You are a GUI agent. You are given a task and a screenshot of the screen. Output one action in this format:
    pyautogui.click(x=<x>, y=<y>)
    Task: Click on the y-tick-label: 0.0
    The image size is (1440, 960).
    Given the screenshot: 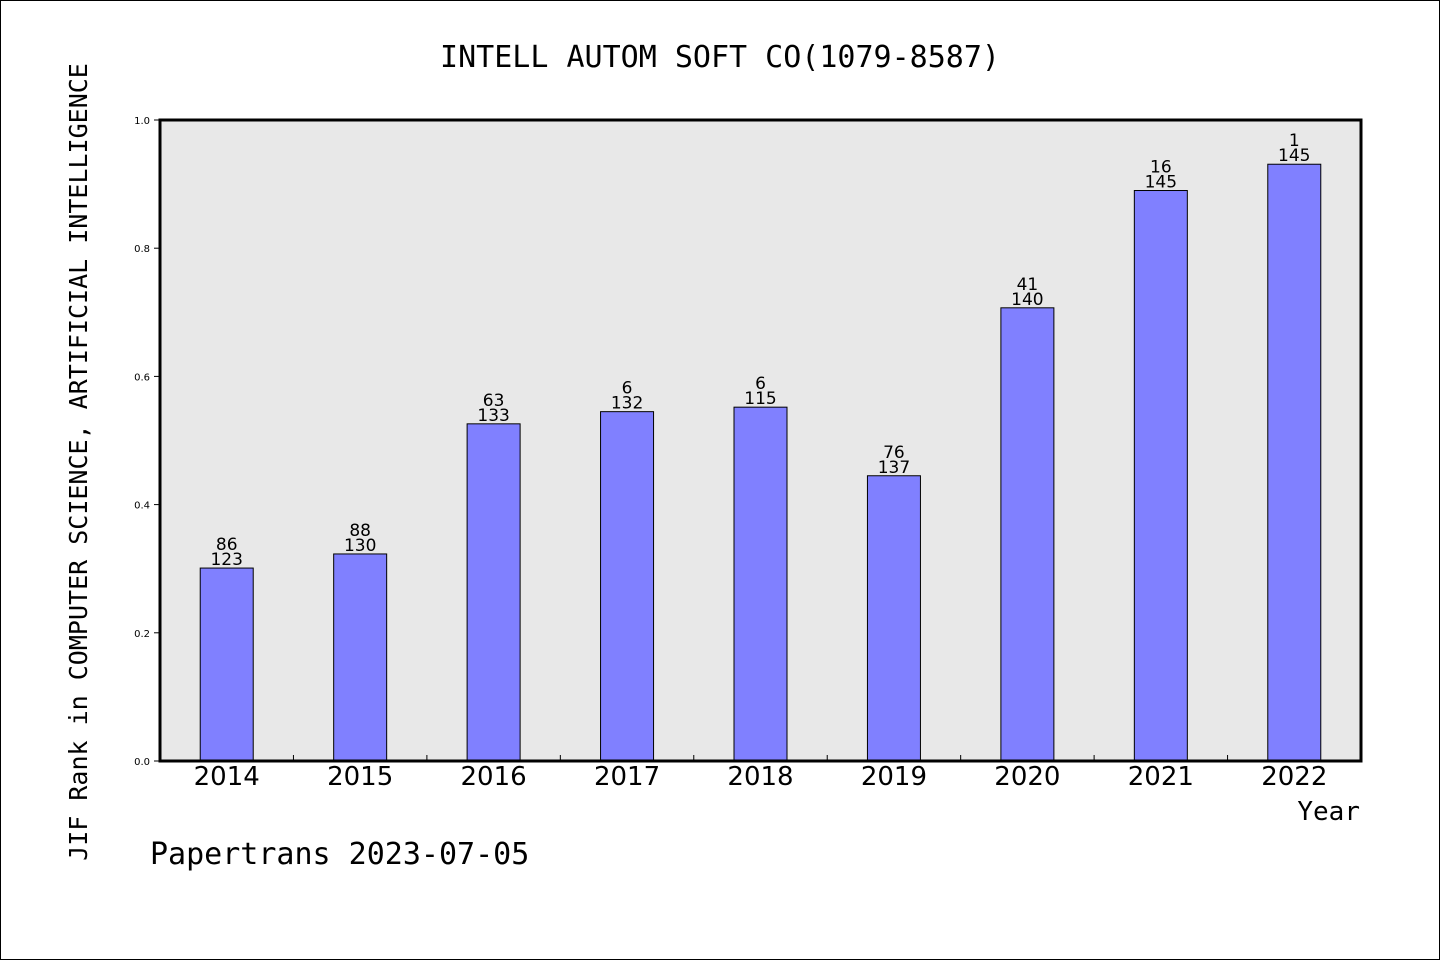 What is the action you would take?
    pyautogui.click(x=142, y=762)
    